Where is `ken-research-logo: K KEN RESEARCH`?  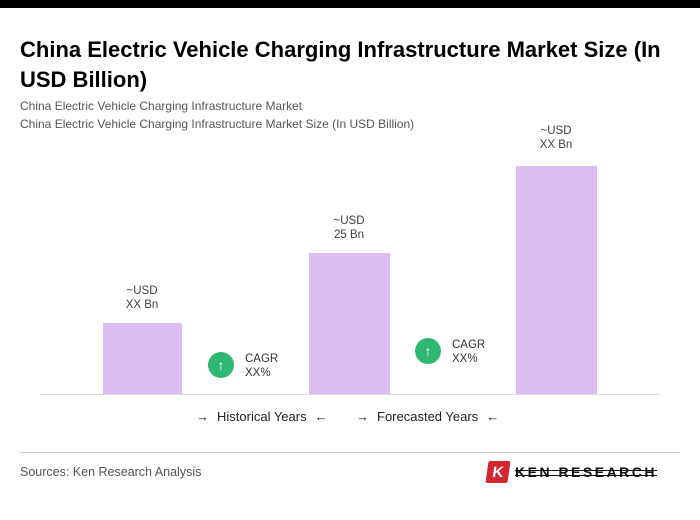
ken-research-logo: K KEN RESEARCH is located at coordinates (571, 472).